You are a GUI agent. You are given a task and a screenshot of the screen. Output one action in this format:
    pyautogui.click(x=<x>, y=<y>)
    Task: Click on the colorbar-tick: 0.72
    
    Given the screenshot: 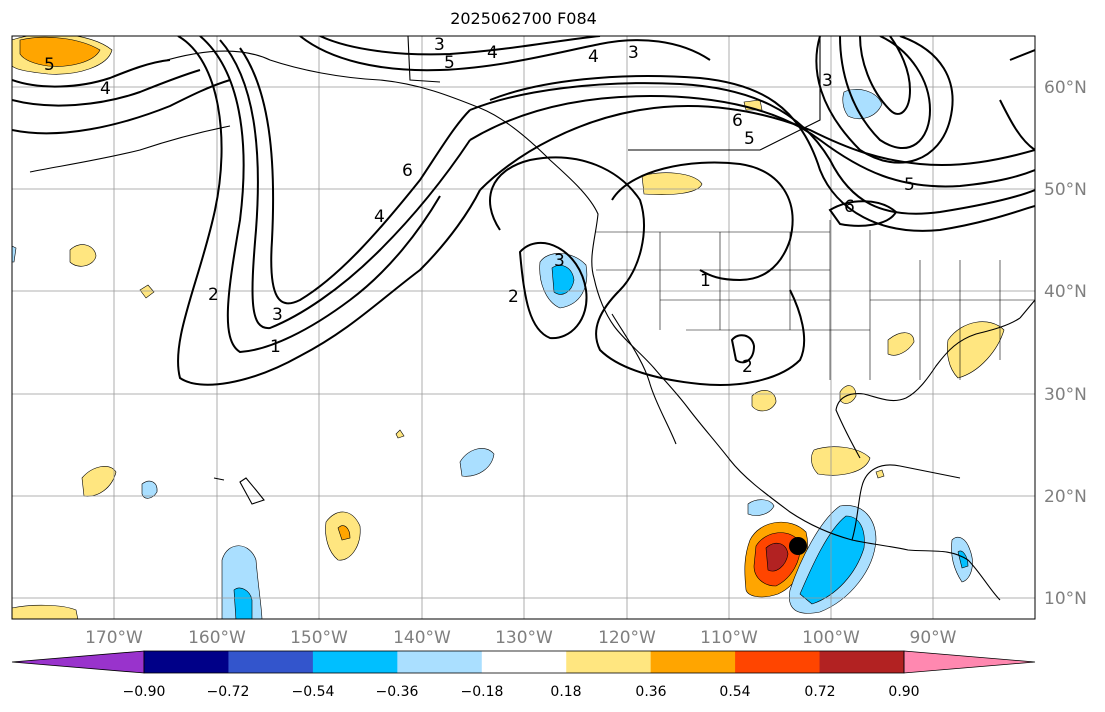 What is the action you would take?
    pyautogui.click(x=819, y=692)
    